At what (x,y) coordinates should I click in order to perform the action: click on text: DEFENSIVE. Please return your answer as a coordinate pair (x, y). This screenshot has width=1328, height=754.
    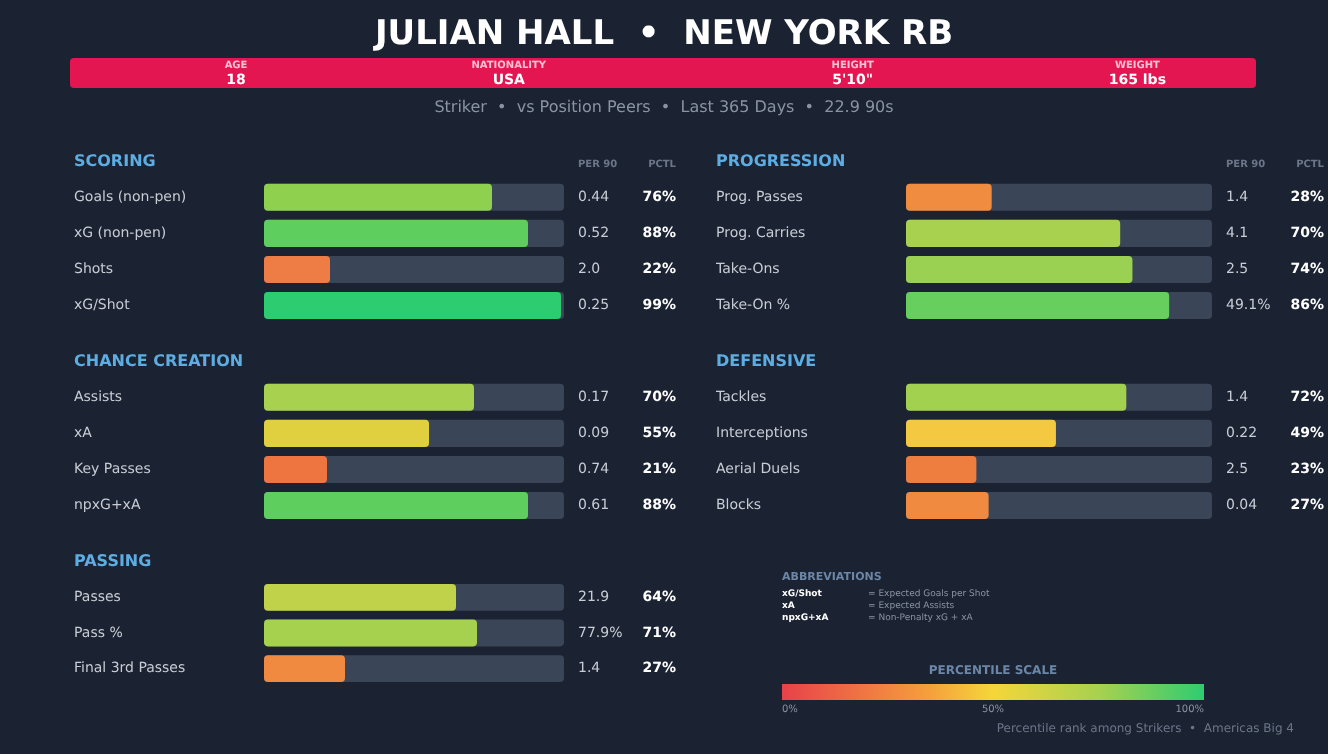
    Looking at the image, I should click on (766, 360).